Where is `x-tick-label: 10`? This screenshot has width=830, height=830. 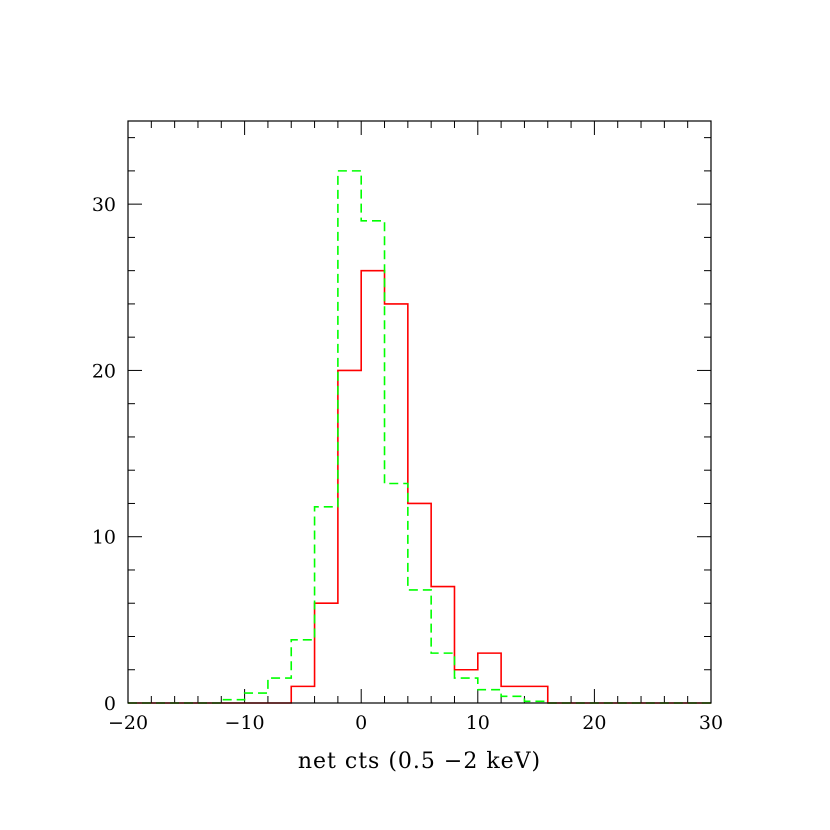
x-tick-label: 10 is located at coordinates (478, 723).